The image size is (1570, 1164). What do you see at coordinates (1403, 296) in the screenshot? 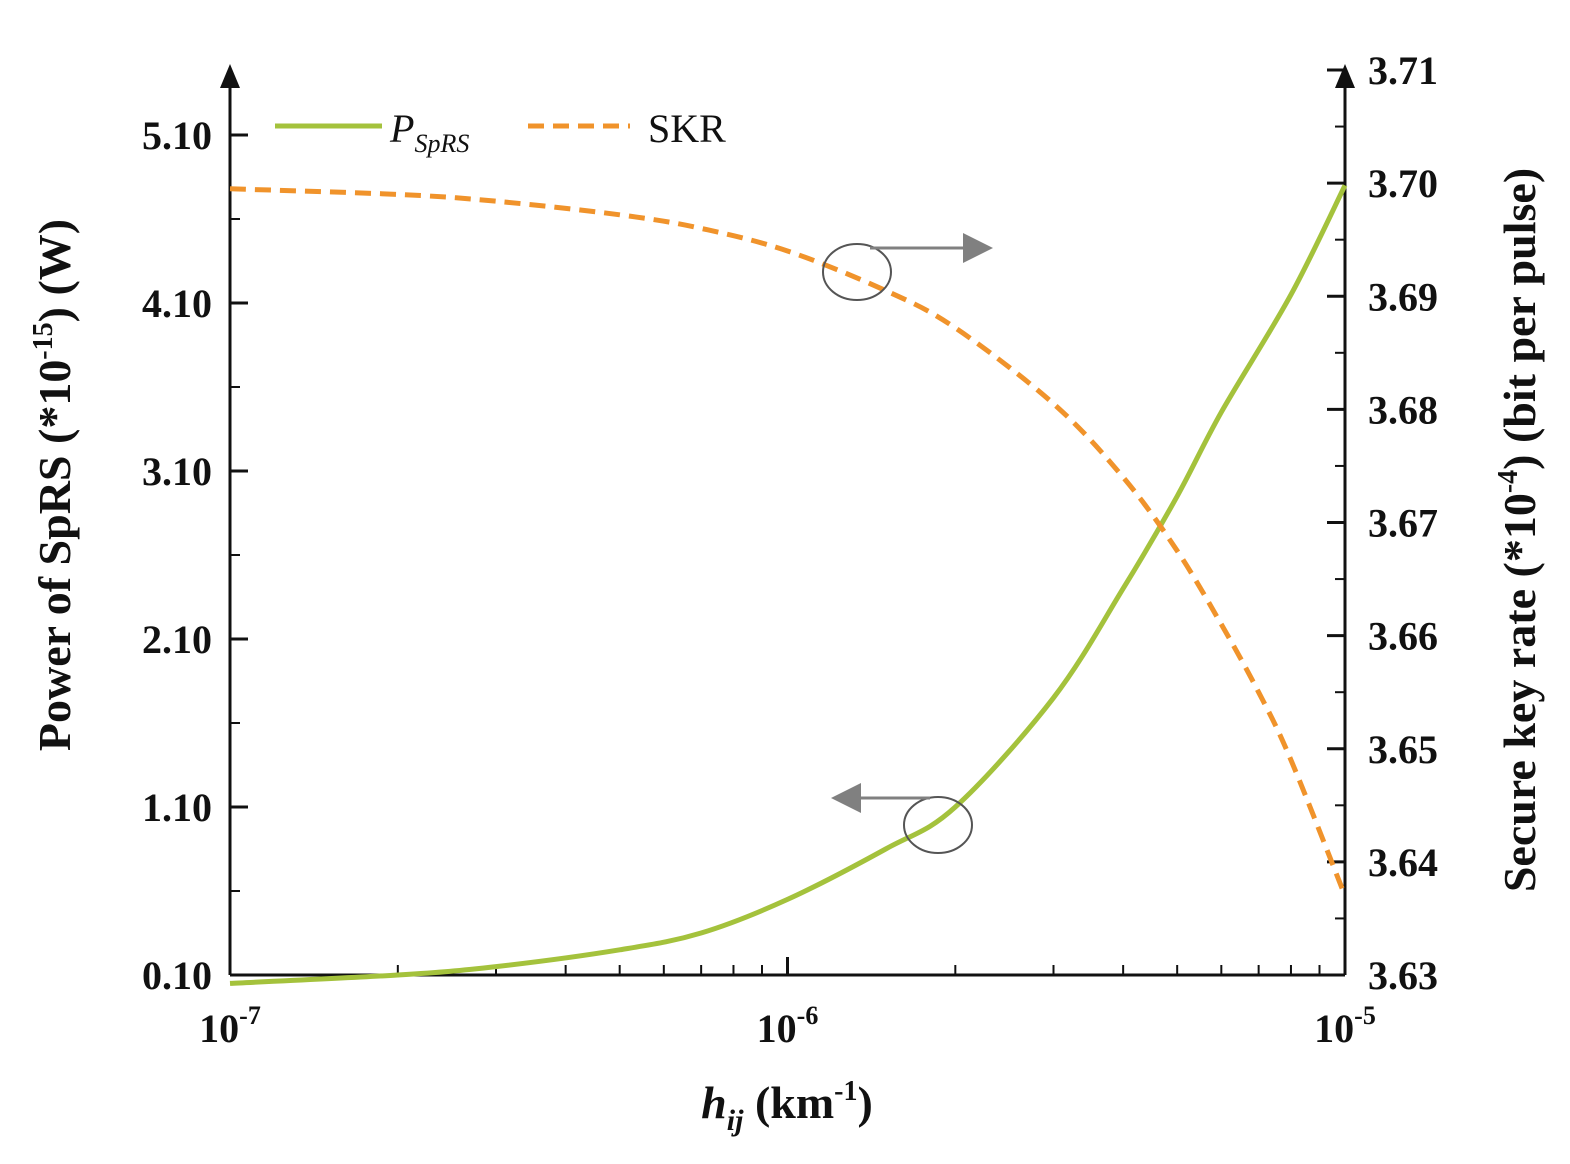
I see `y-right-tick-label: 3.69` at bounding box center [1403, 296].